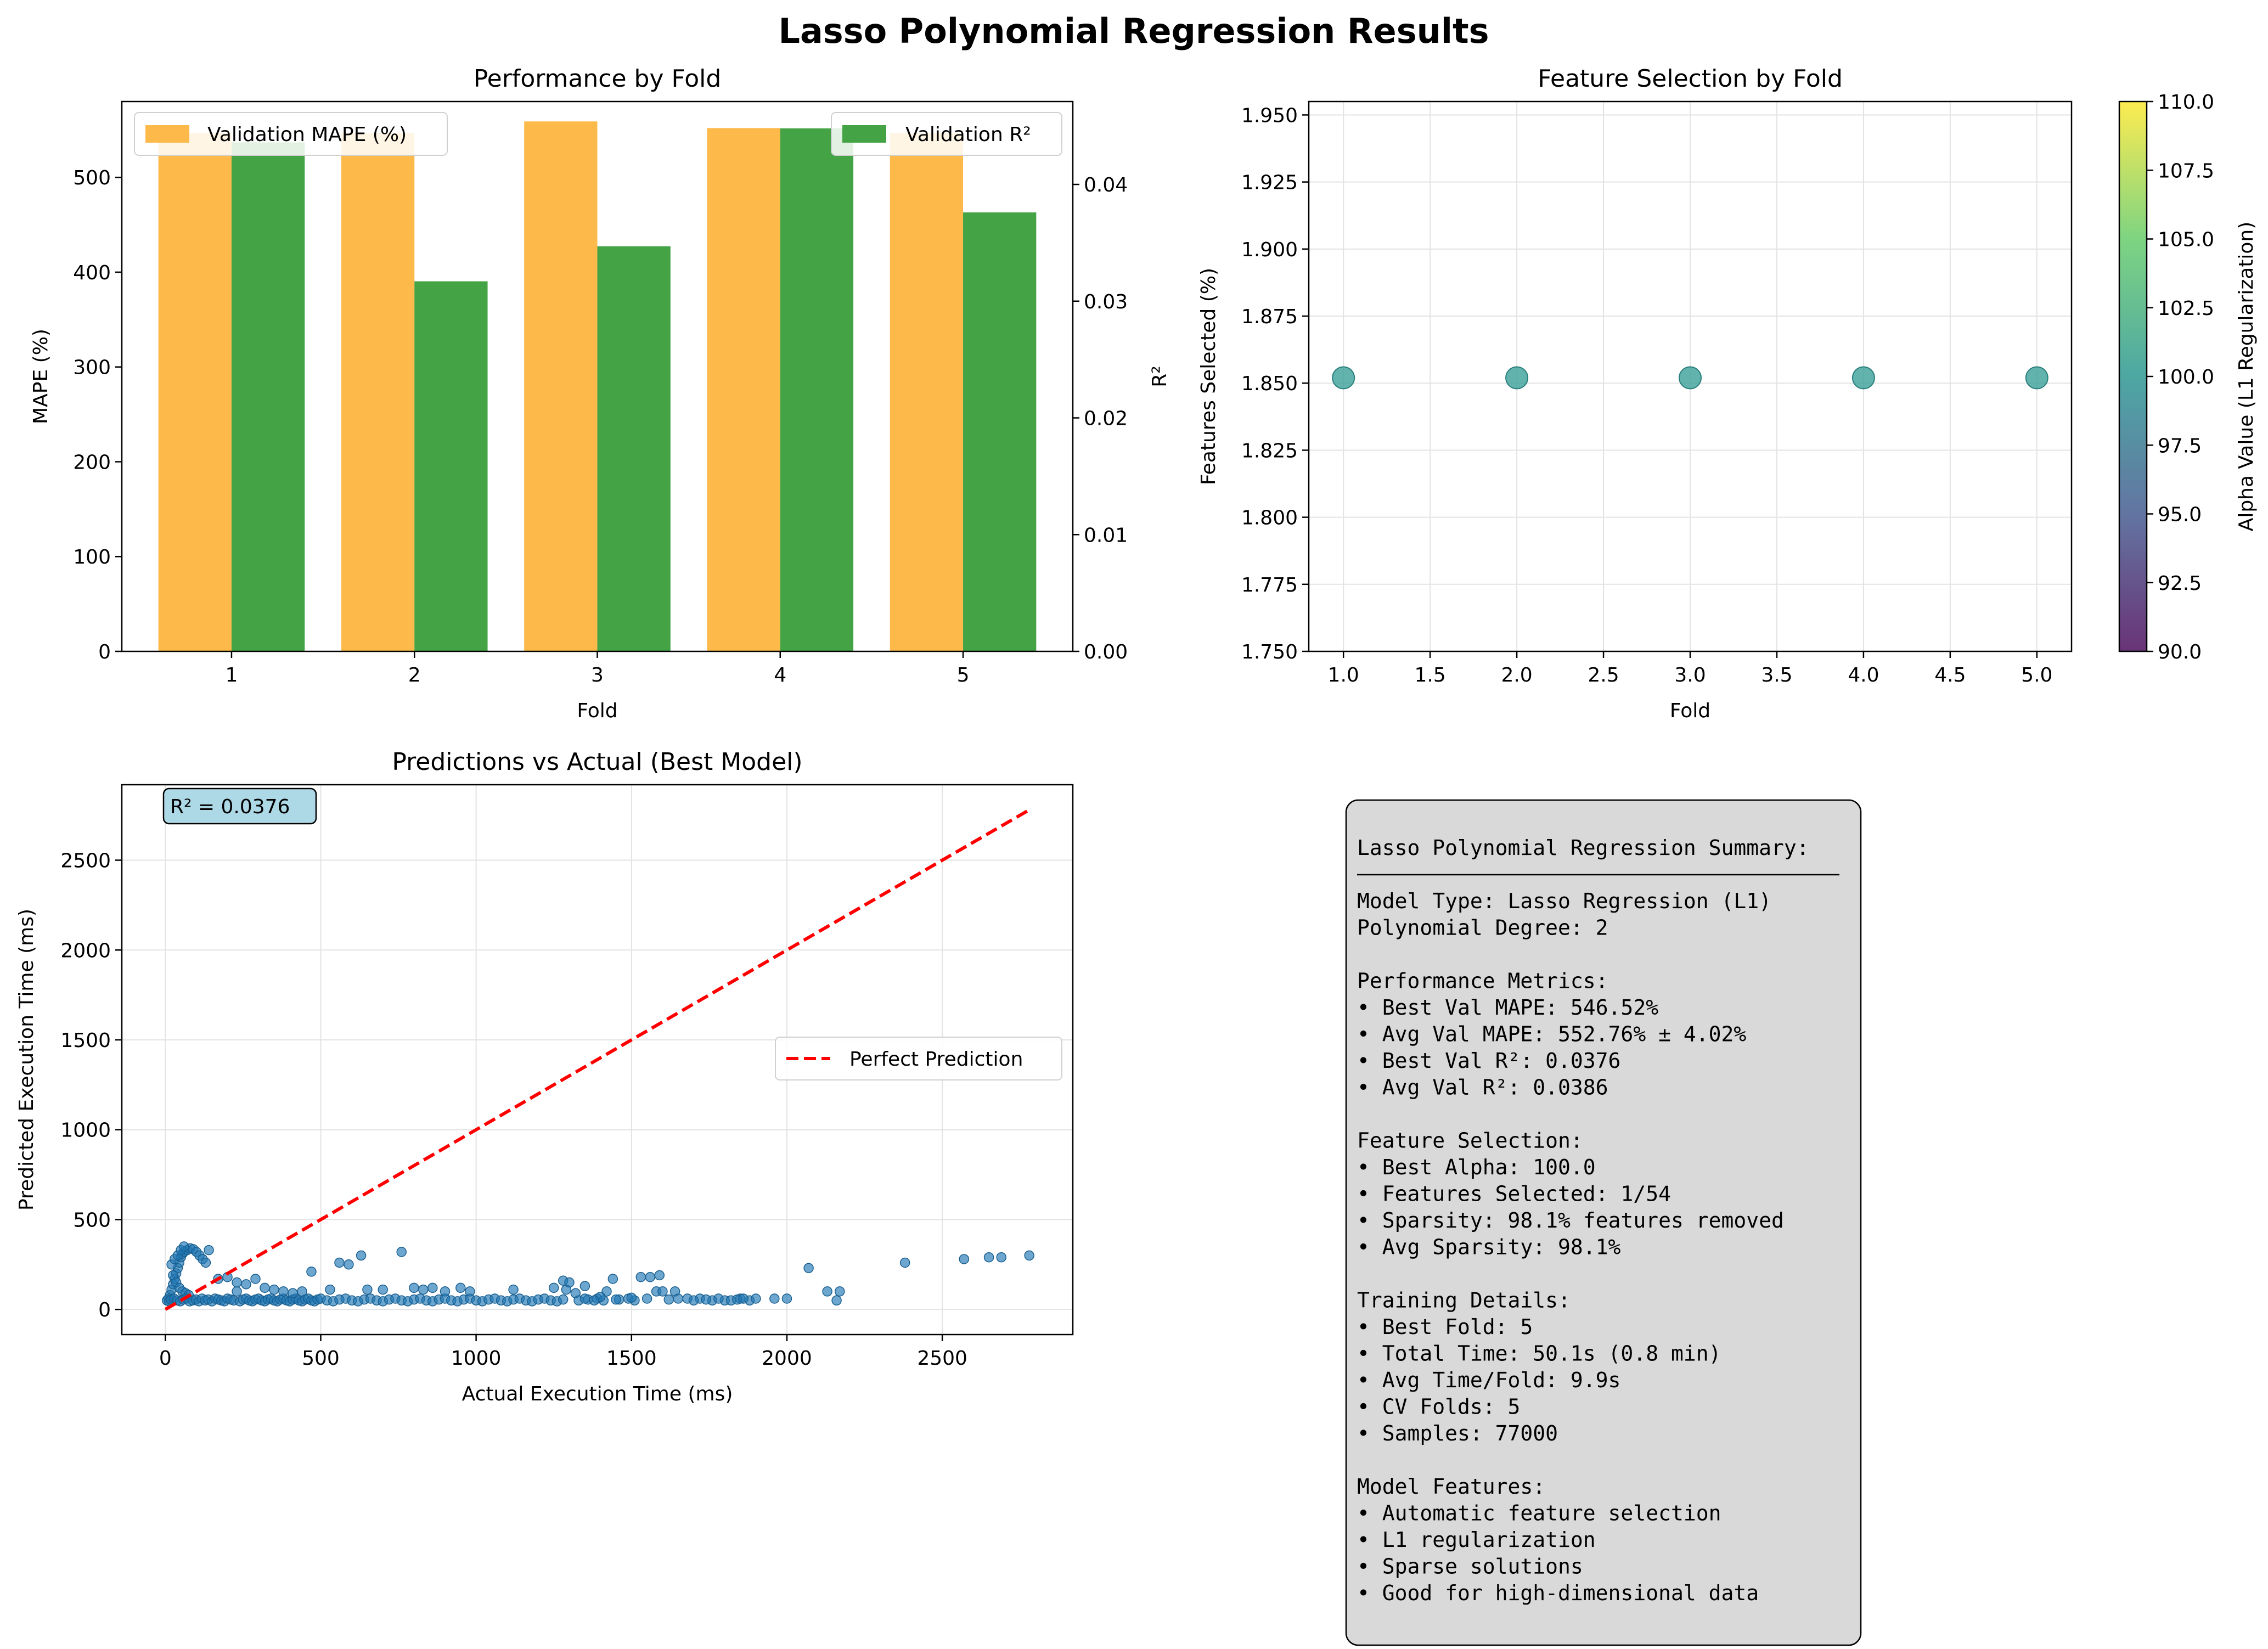 Image resolution: width=2268 pixels, height=1649 pixels. I want to click on colorbar-tick-label: 102.5, so click(2186, 308).